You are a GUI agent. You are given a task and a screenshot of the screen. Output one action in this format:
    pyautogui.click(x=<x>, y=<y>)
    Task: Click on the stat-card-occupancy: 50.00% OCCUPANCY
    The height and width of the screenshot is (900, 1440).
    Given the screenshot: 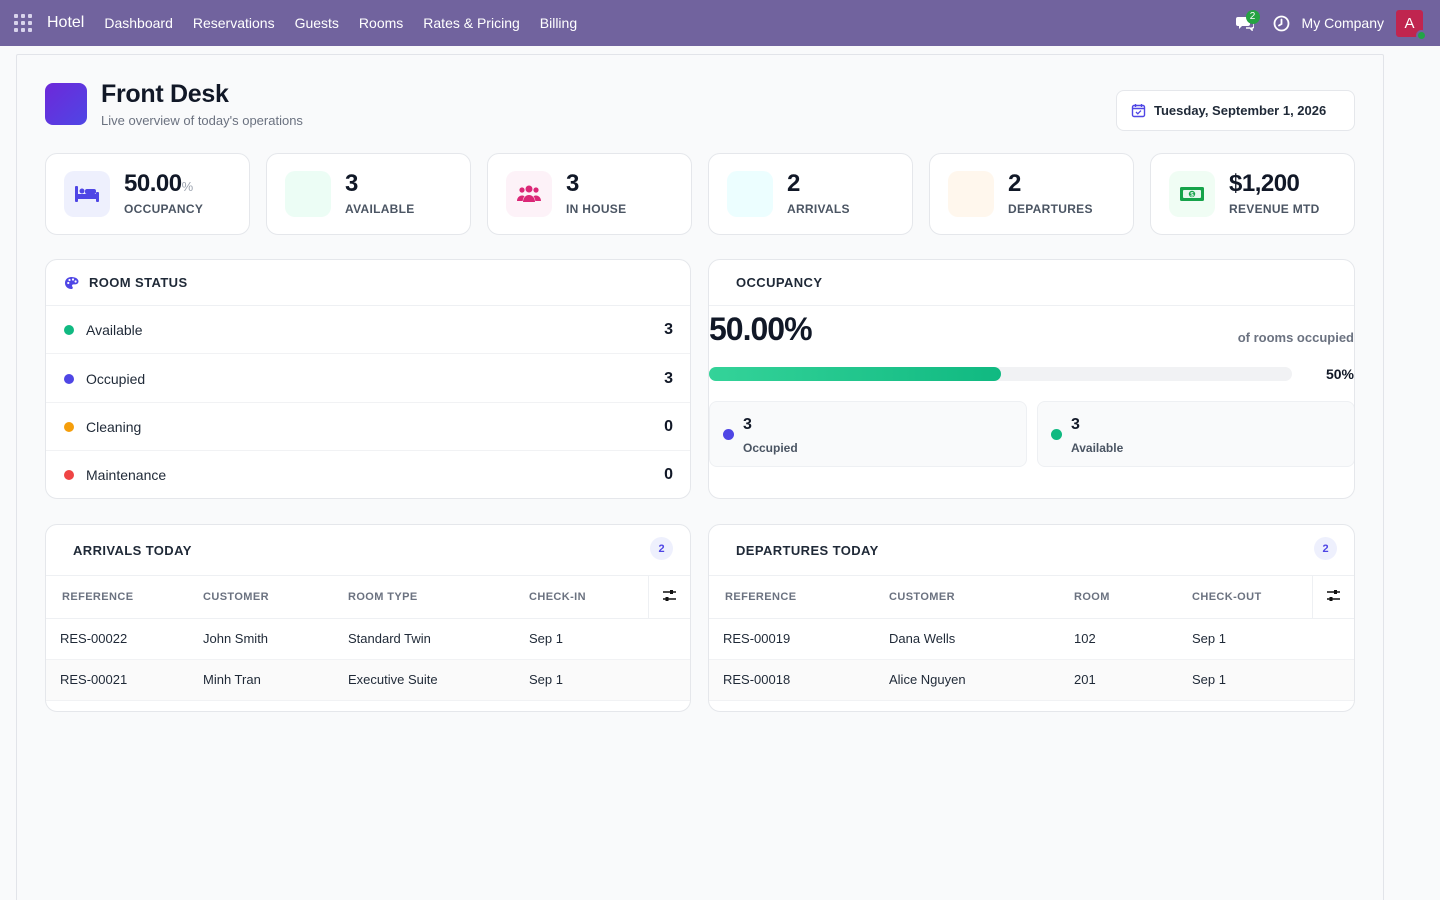 What is the action you would take?
    pyautogui.click(x=147, y=194)
    